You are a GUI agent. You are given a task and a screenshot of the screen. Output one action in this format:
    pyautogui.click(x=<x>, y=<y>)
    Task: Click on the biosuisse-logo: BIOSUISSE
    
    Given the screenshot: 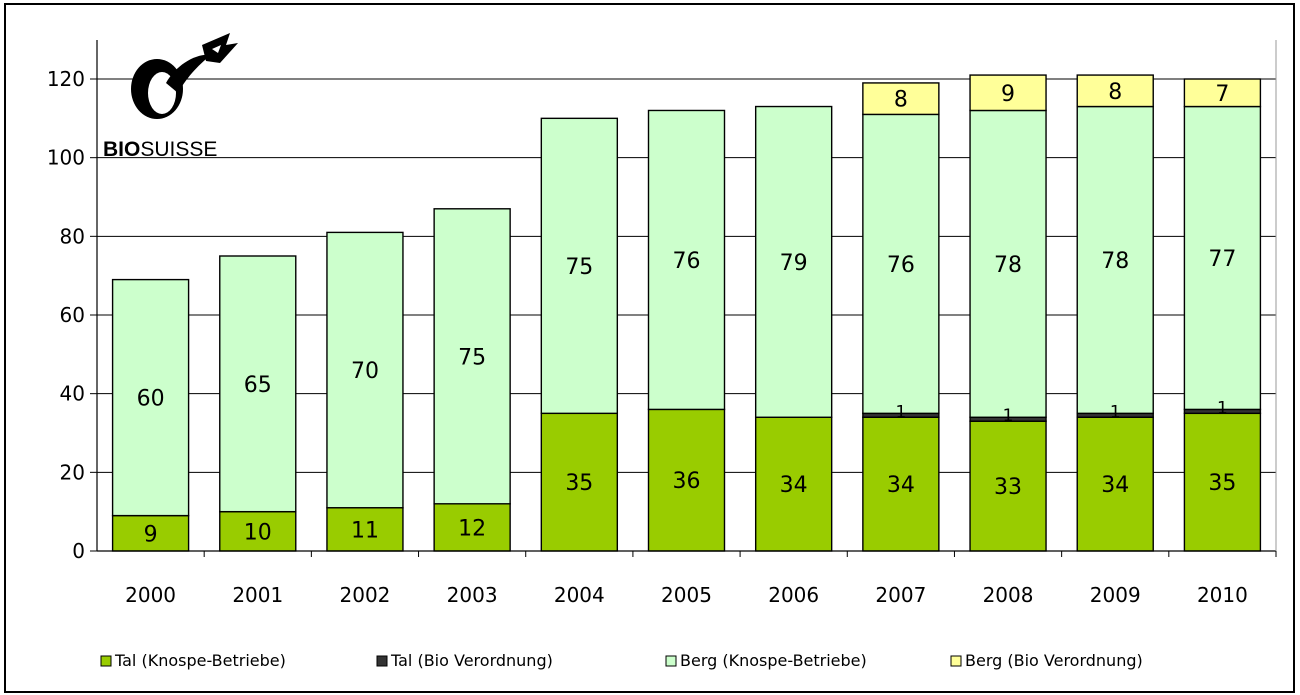 What is the action you would take?
    pyautogui.click(x=170, y=97)
    